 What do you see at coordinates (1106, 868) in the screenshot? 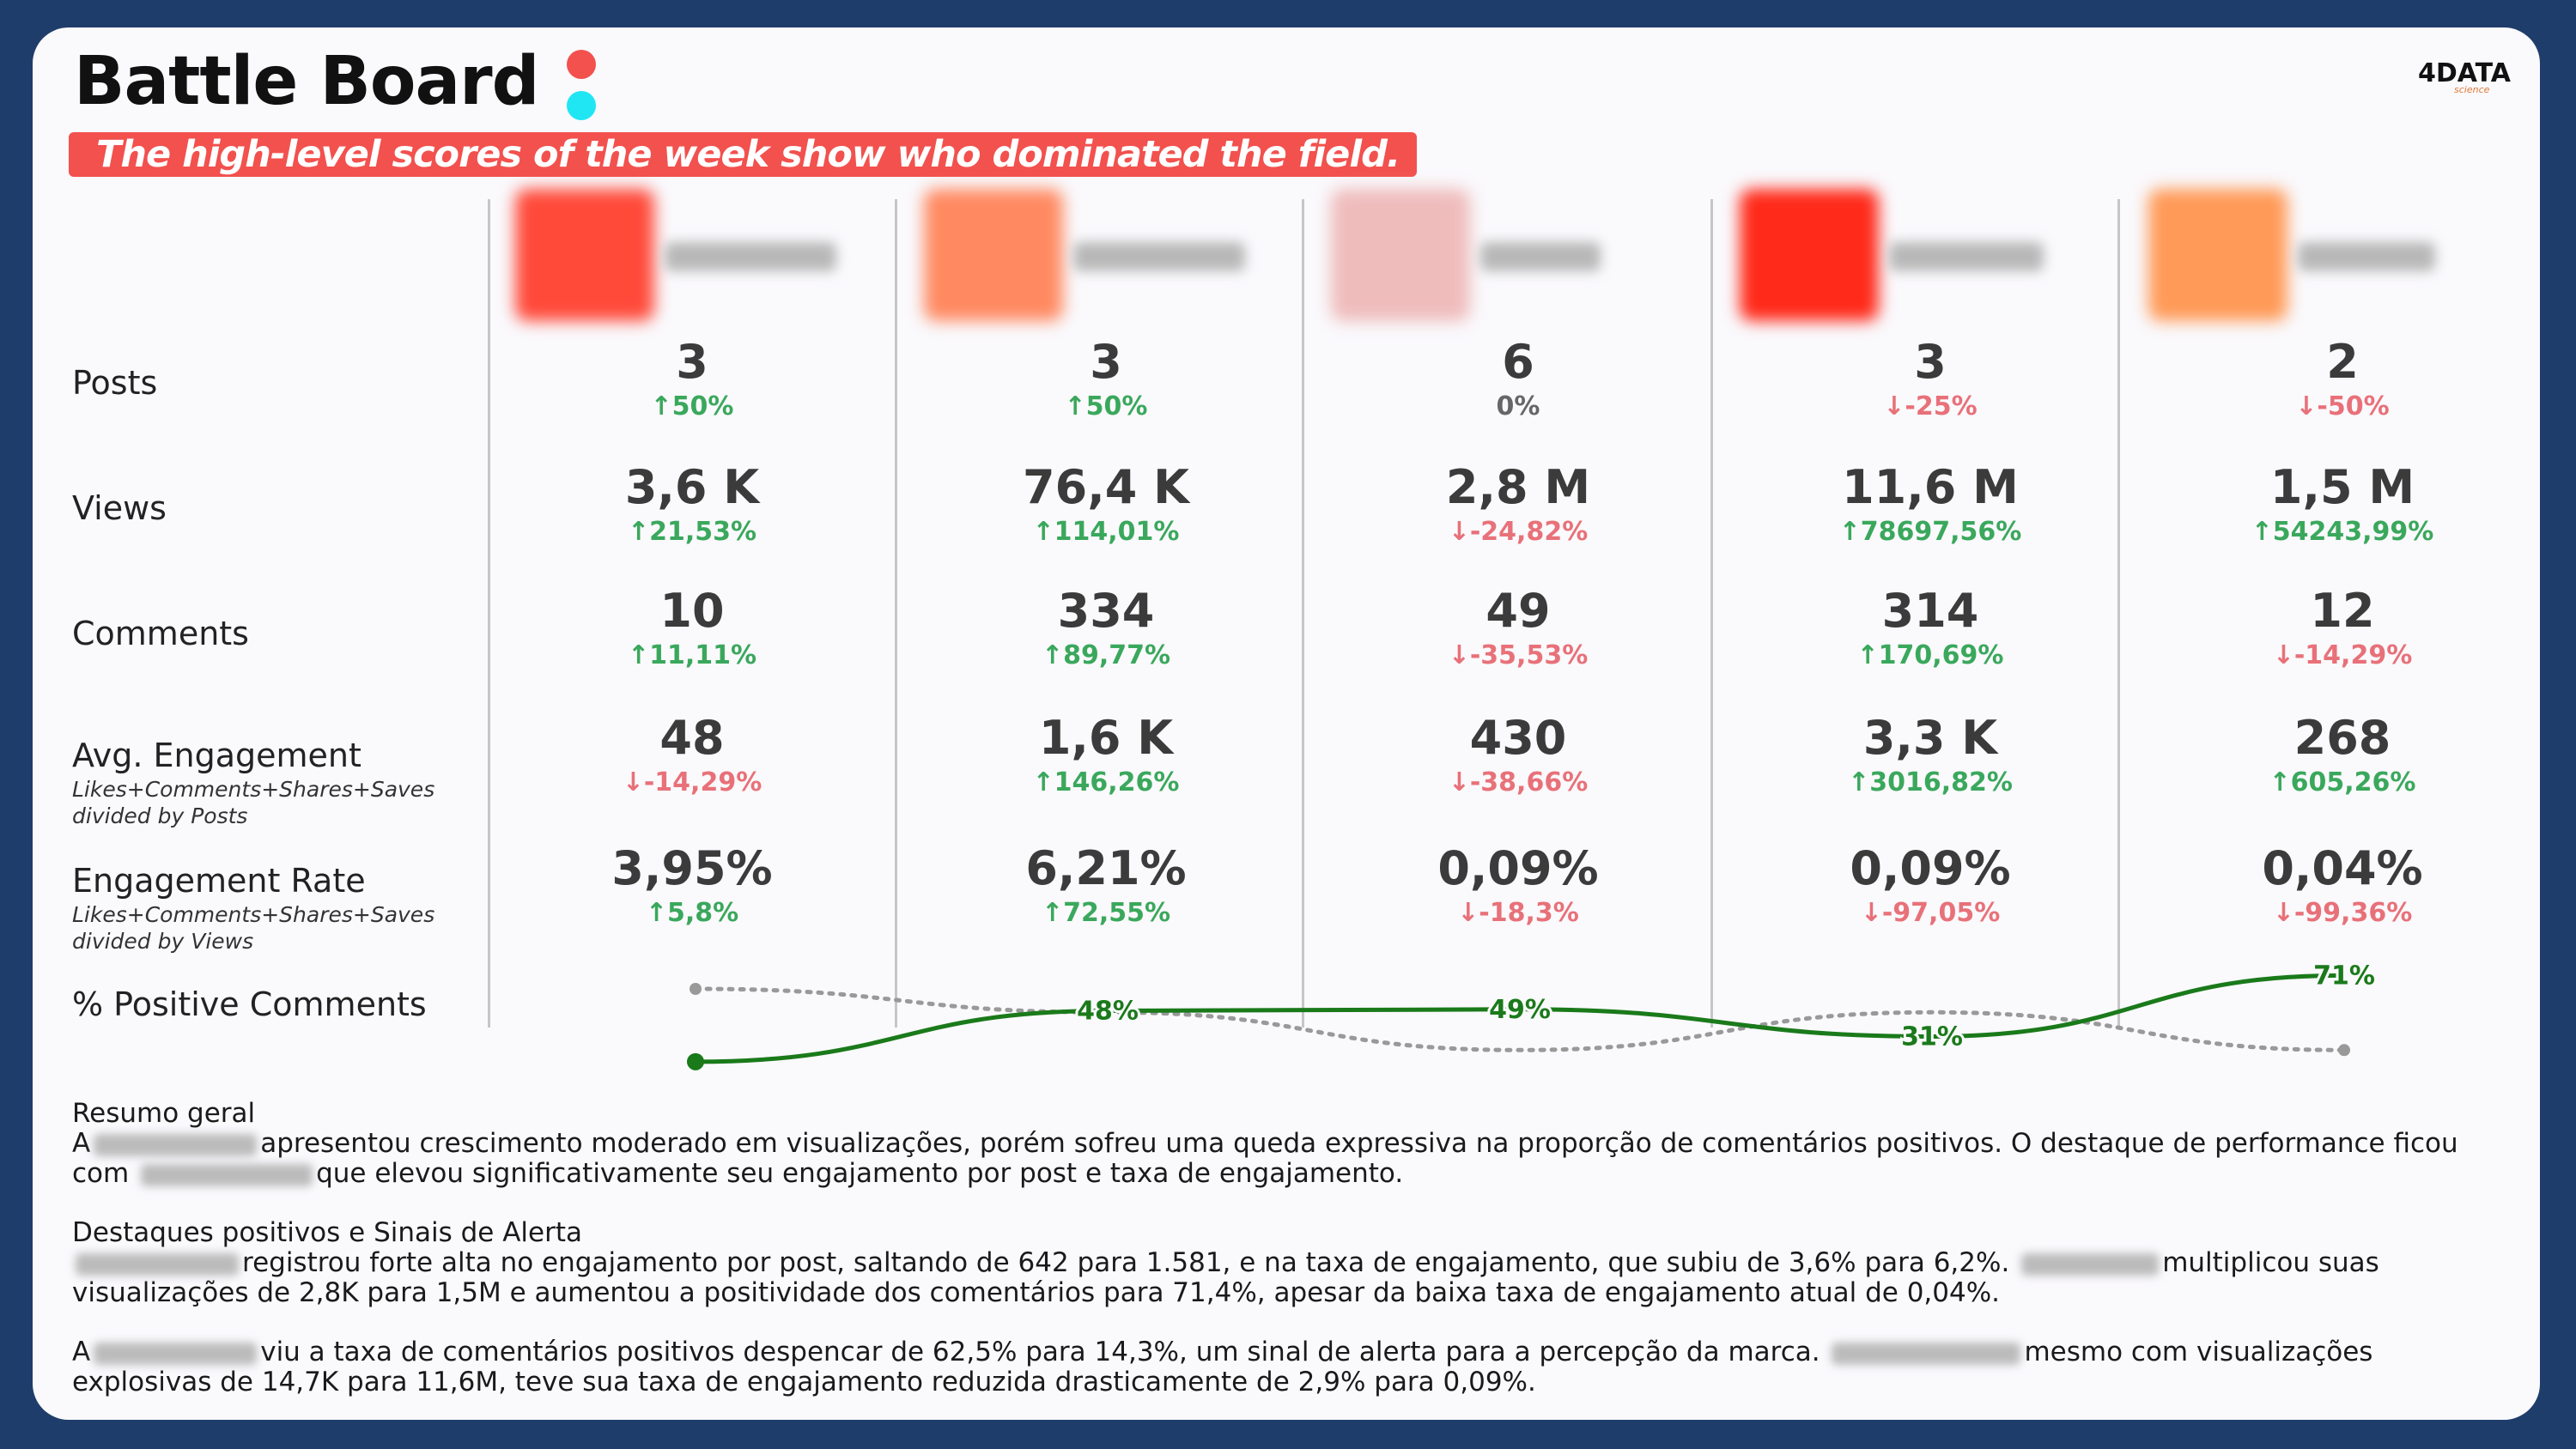
I see `engagement-rate-value: 6,21%` at bounding box center [1106, 868].